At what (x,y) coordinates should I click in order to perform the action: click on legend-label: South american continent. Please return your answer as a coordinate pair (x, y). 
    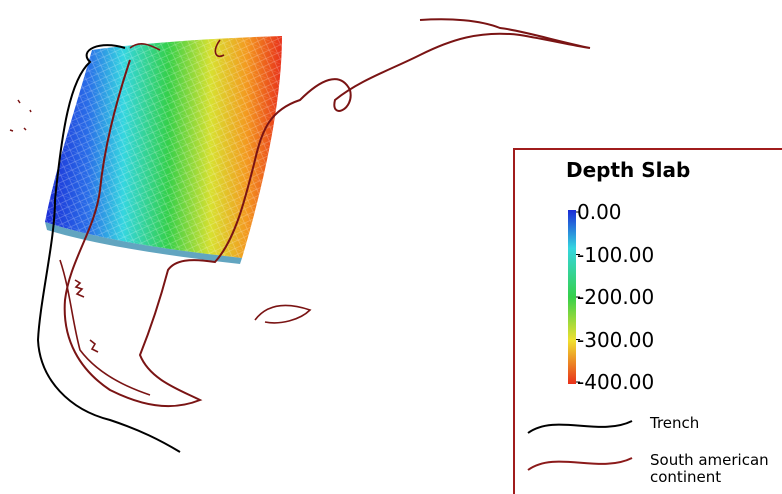
    Looking at the image, I should click on (709, 468).